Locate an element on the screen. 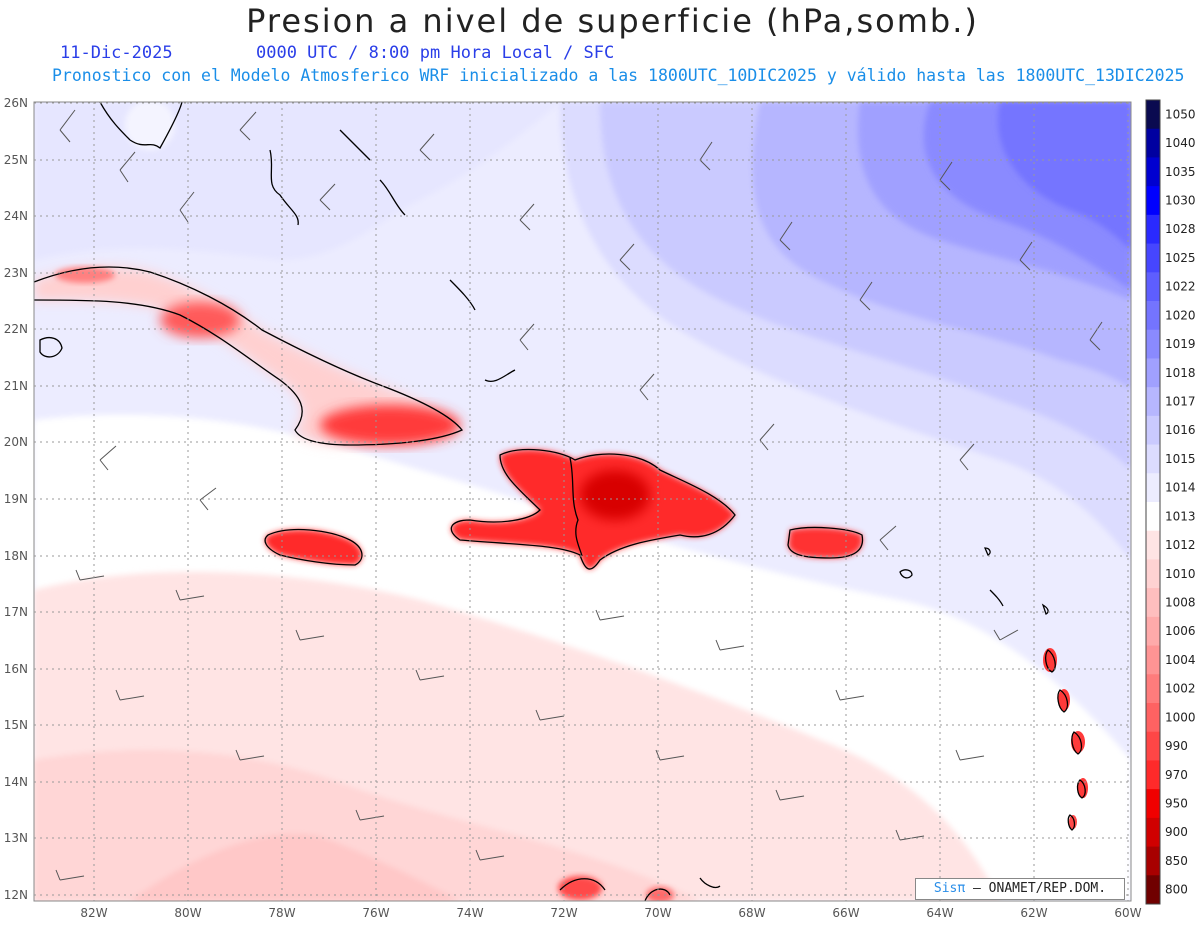 The image size is (1200, 927). lon-label: 60W is located at coordinates (1127, 913).